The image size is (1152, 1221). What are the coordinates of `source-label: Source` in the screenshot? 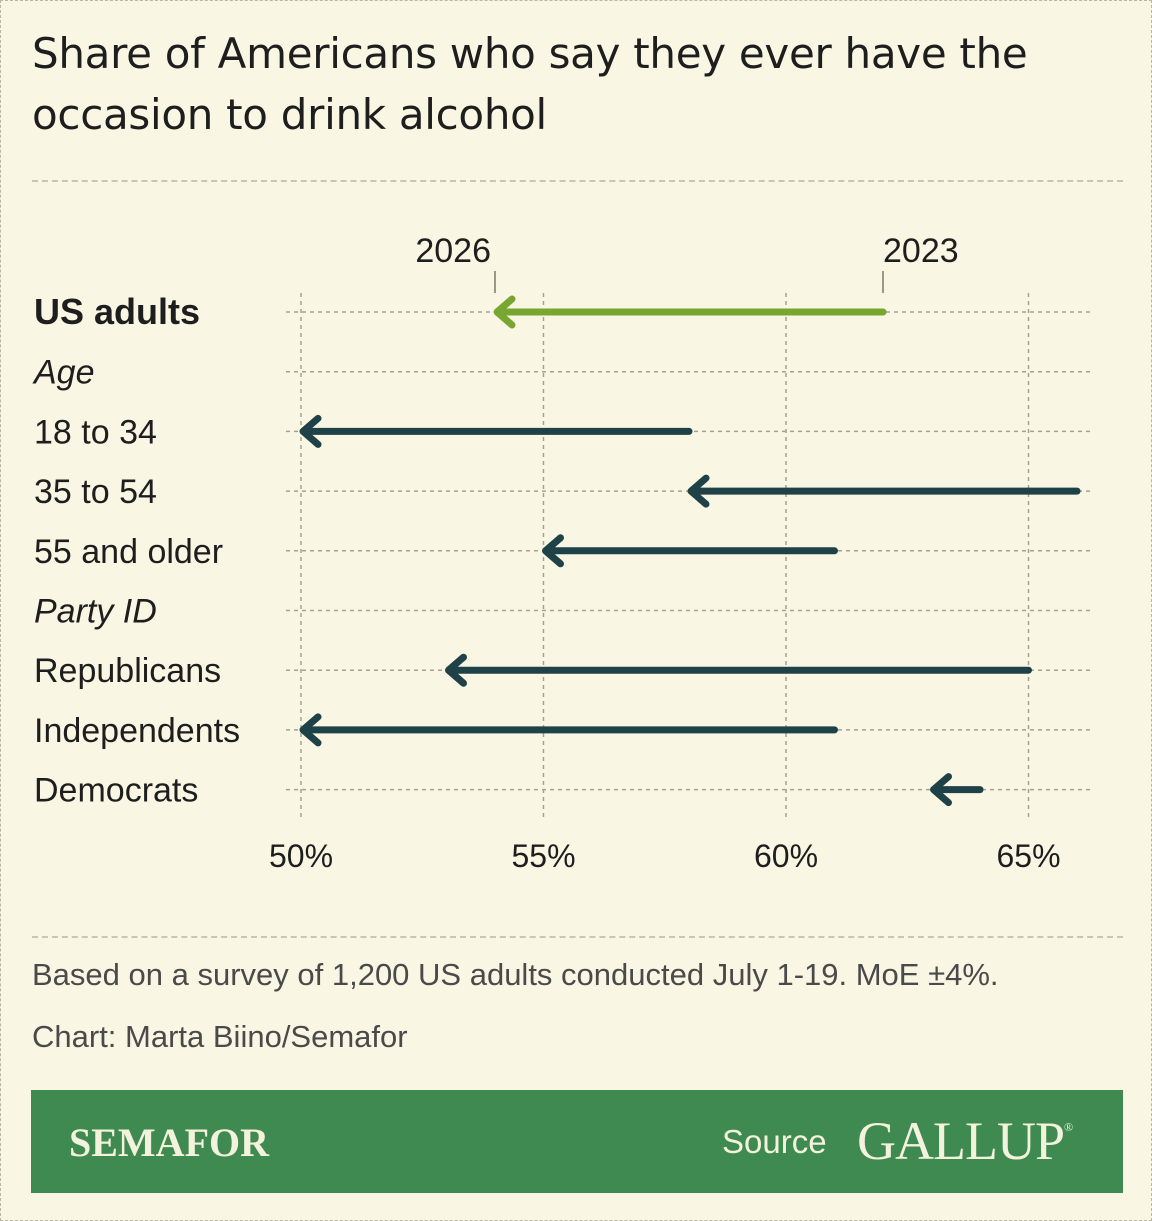 It's located at (774, 1141).